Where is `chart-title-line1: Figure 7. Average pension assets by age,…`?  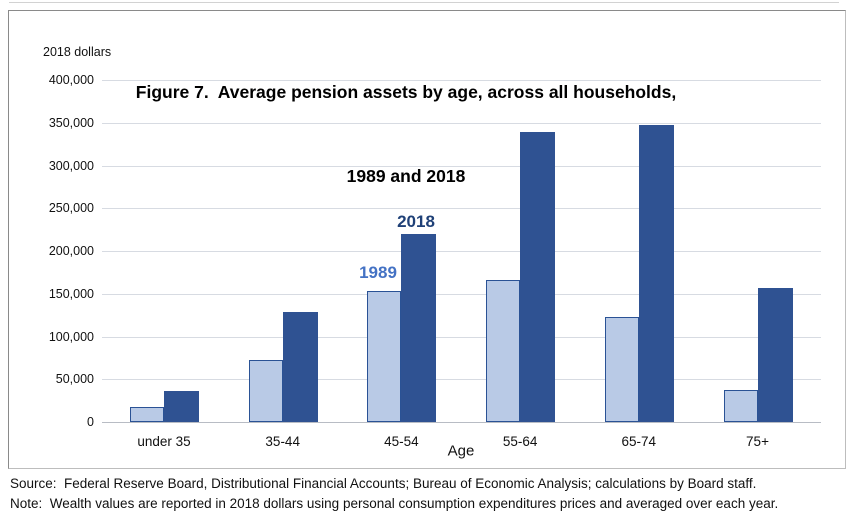 chart-title-line1: Figure 7. Average pension assets by age,… is located at coordinates (406, 92).